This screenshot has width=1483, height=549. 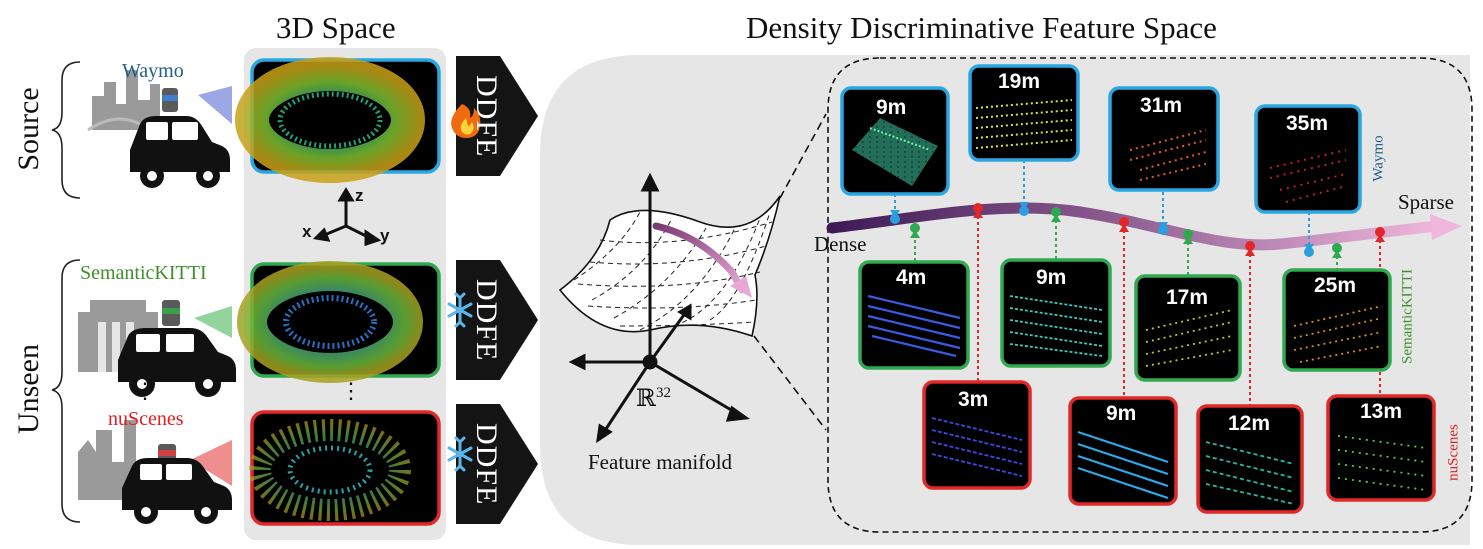 I want to click on unseen-brace, so click(x=66, y=391).